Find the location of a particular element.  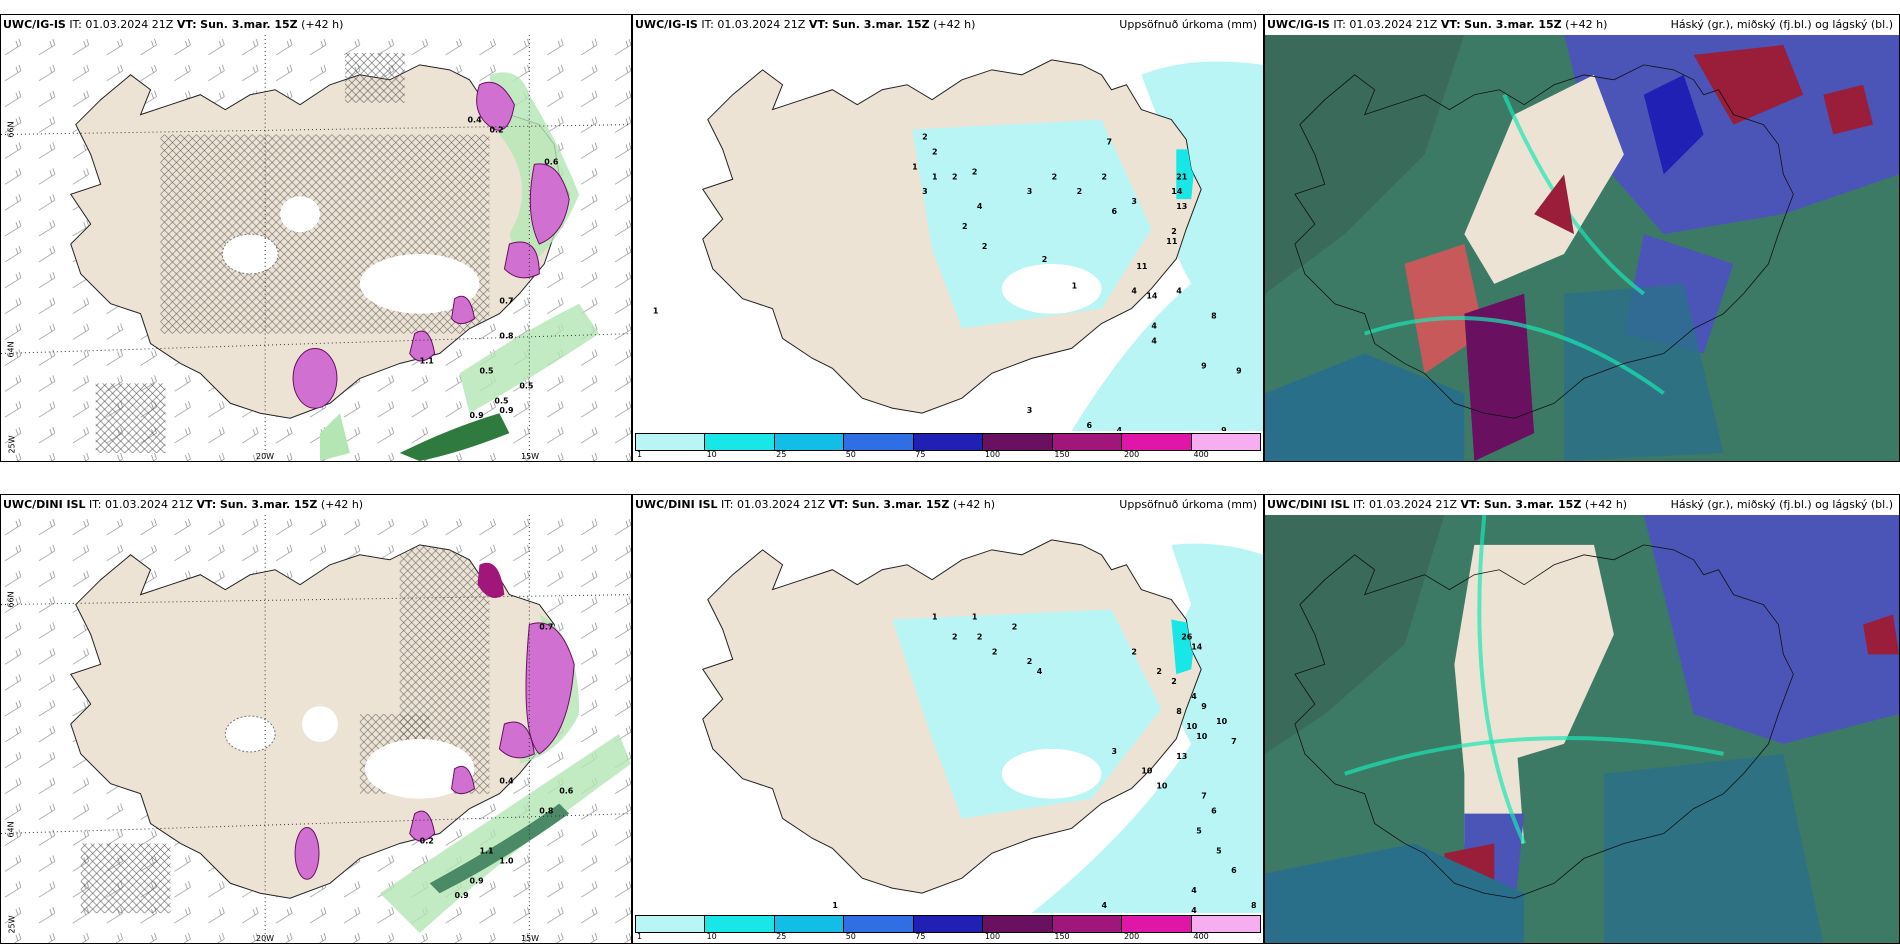

model-name: UWC/IG-IS is located at coordinates (34, 24).